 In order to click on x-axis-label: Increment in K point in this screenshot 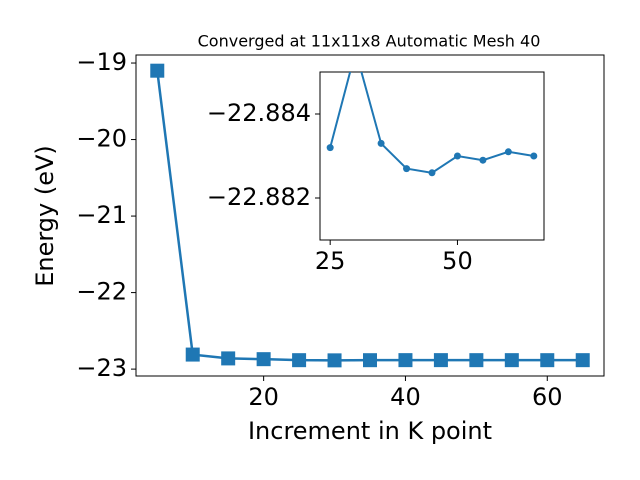, I will do `click(370, 431)`.